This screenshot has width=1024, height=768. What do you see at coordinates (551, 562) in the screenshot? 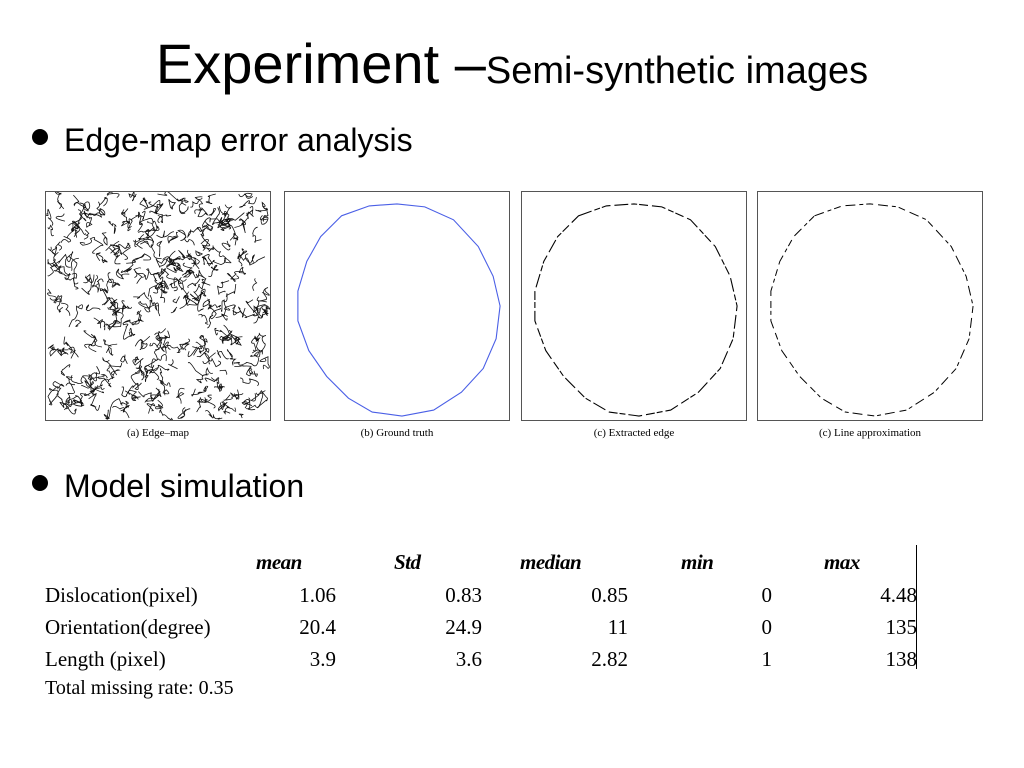
I see `col-header-median: median` at bounding box center [551, 562].